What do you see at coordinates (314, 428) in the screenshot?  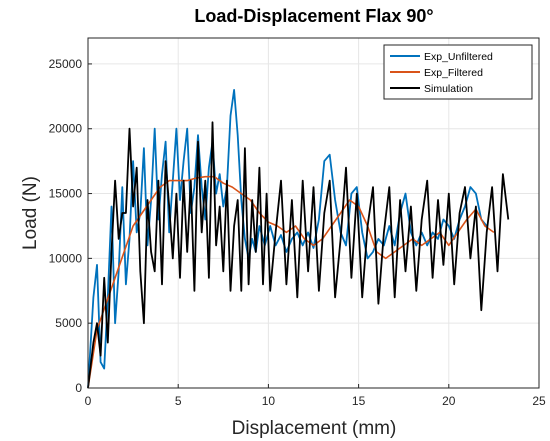 I see `x-axis-label: Displacement (mm)` at bounding box center [314, 428].